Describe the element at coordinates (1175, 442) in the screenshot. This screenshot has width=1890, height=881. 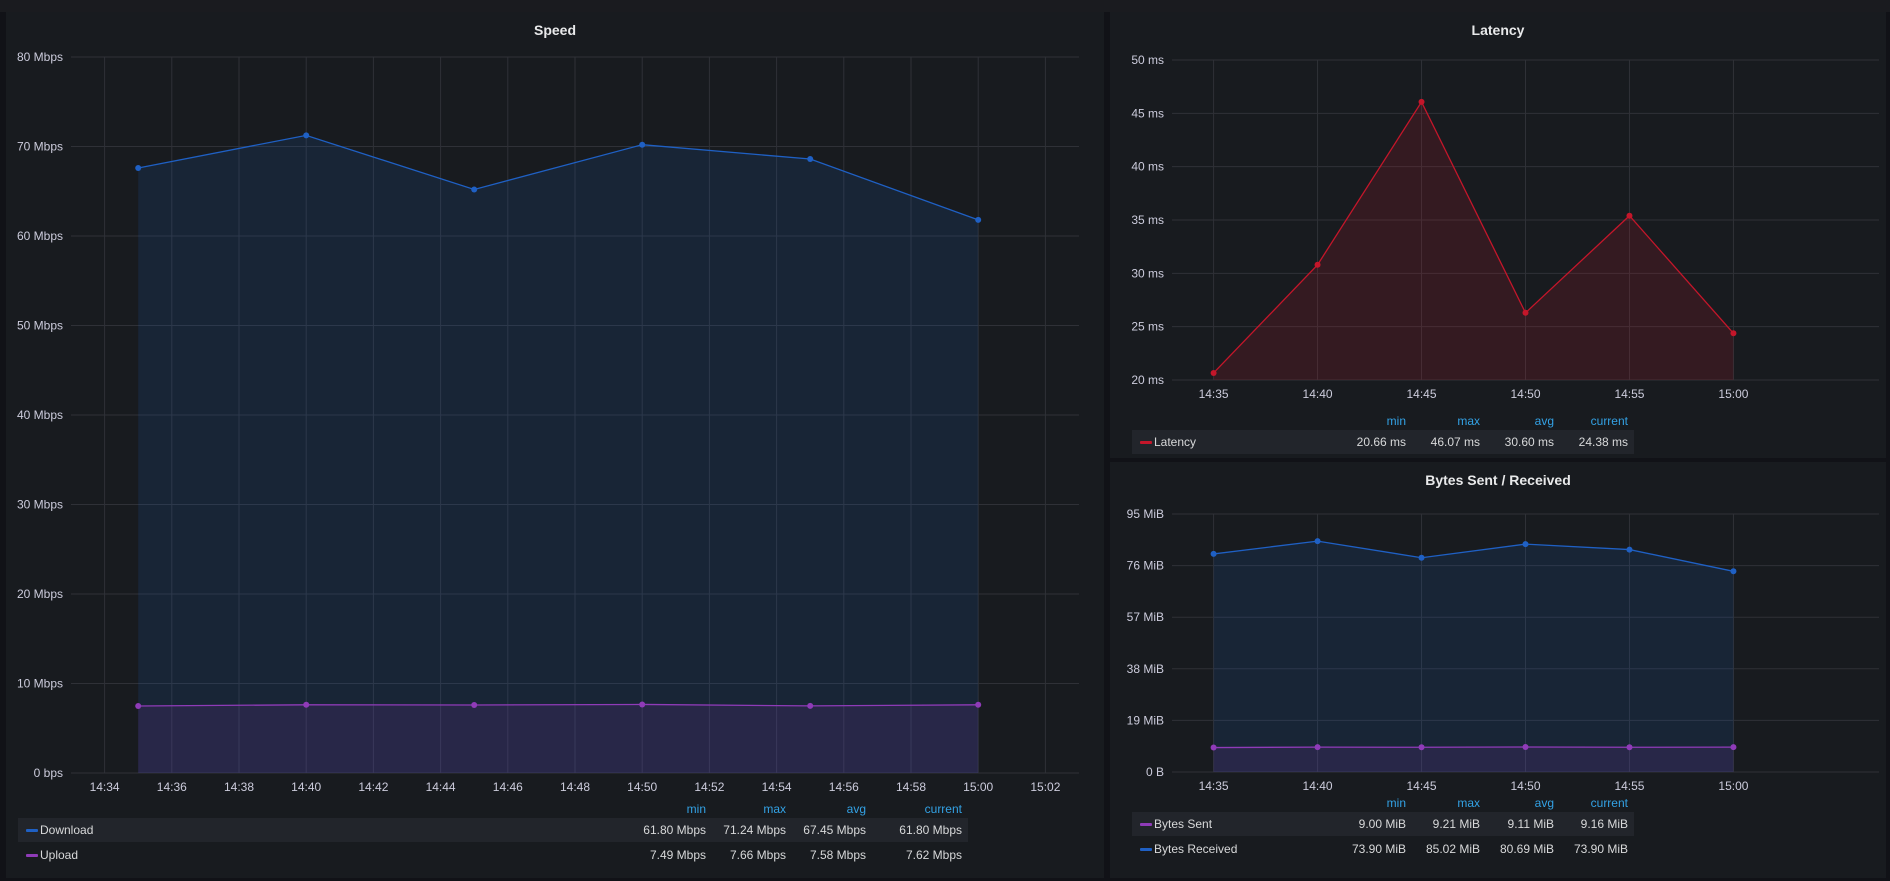
I see `legend-series-name: Latency` at that location.